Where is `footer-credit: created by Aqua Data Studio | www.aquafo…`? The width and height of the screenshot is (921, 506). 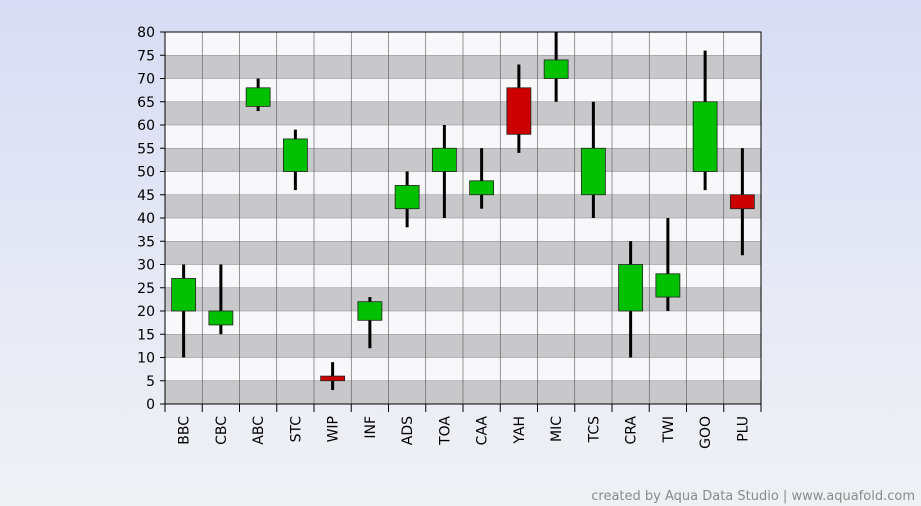 footer-credit: created by Aqua Data Studio | www.aquafo… is located at coordinates (753, 496).